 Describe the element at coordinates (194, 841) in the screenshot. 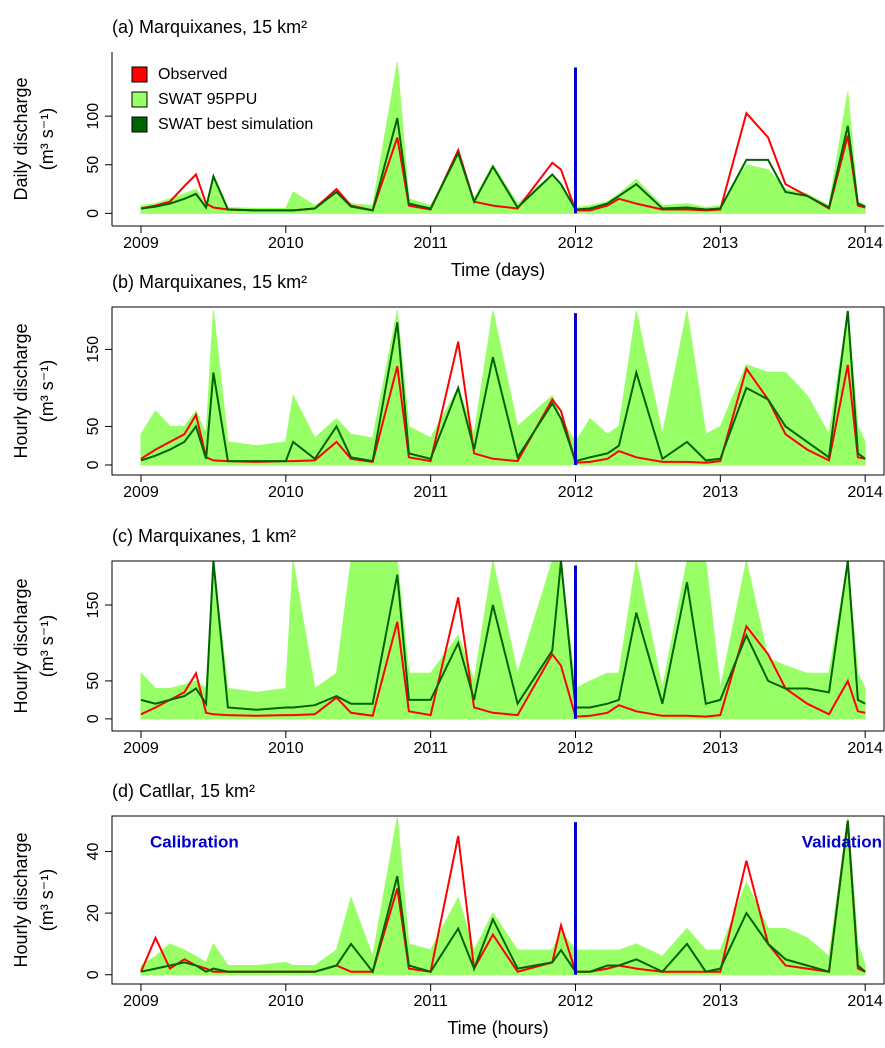

I see `annotation: Calibration` at that location.